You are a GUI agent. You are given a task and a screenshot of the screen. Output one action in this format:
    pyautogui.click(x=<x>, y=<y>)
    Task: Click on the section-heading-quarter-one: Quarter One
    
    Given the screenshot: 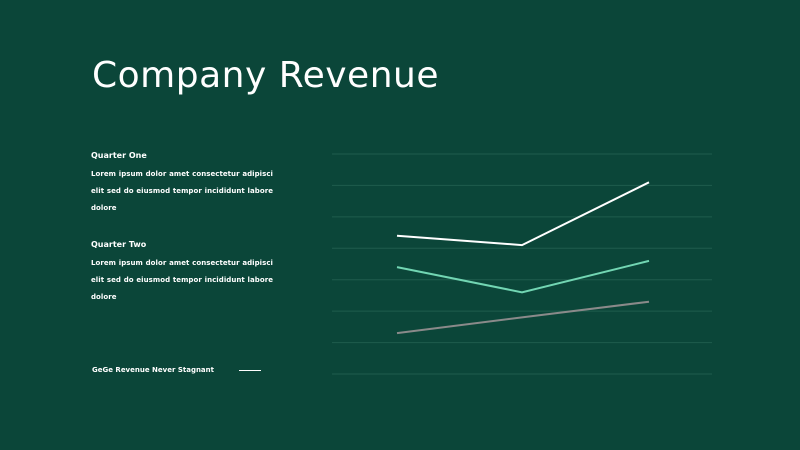 What is the action you would take?
    pyautogui.click(x=119, y=155)
    